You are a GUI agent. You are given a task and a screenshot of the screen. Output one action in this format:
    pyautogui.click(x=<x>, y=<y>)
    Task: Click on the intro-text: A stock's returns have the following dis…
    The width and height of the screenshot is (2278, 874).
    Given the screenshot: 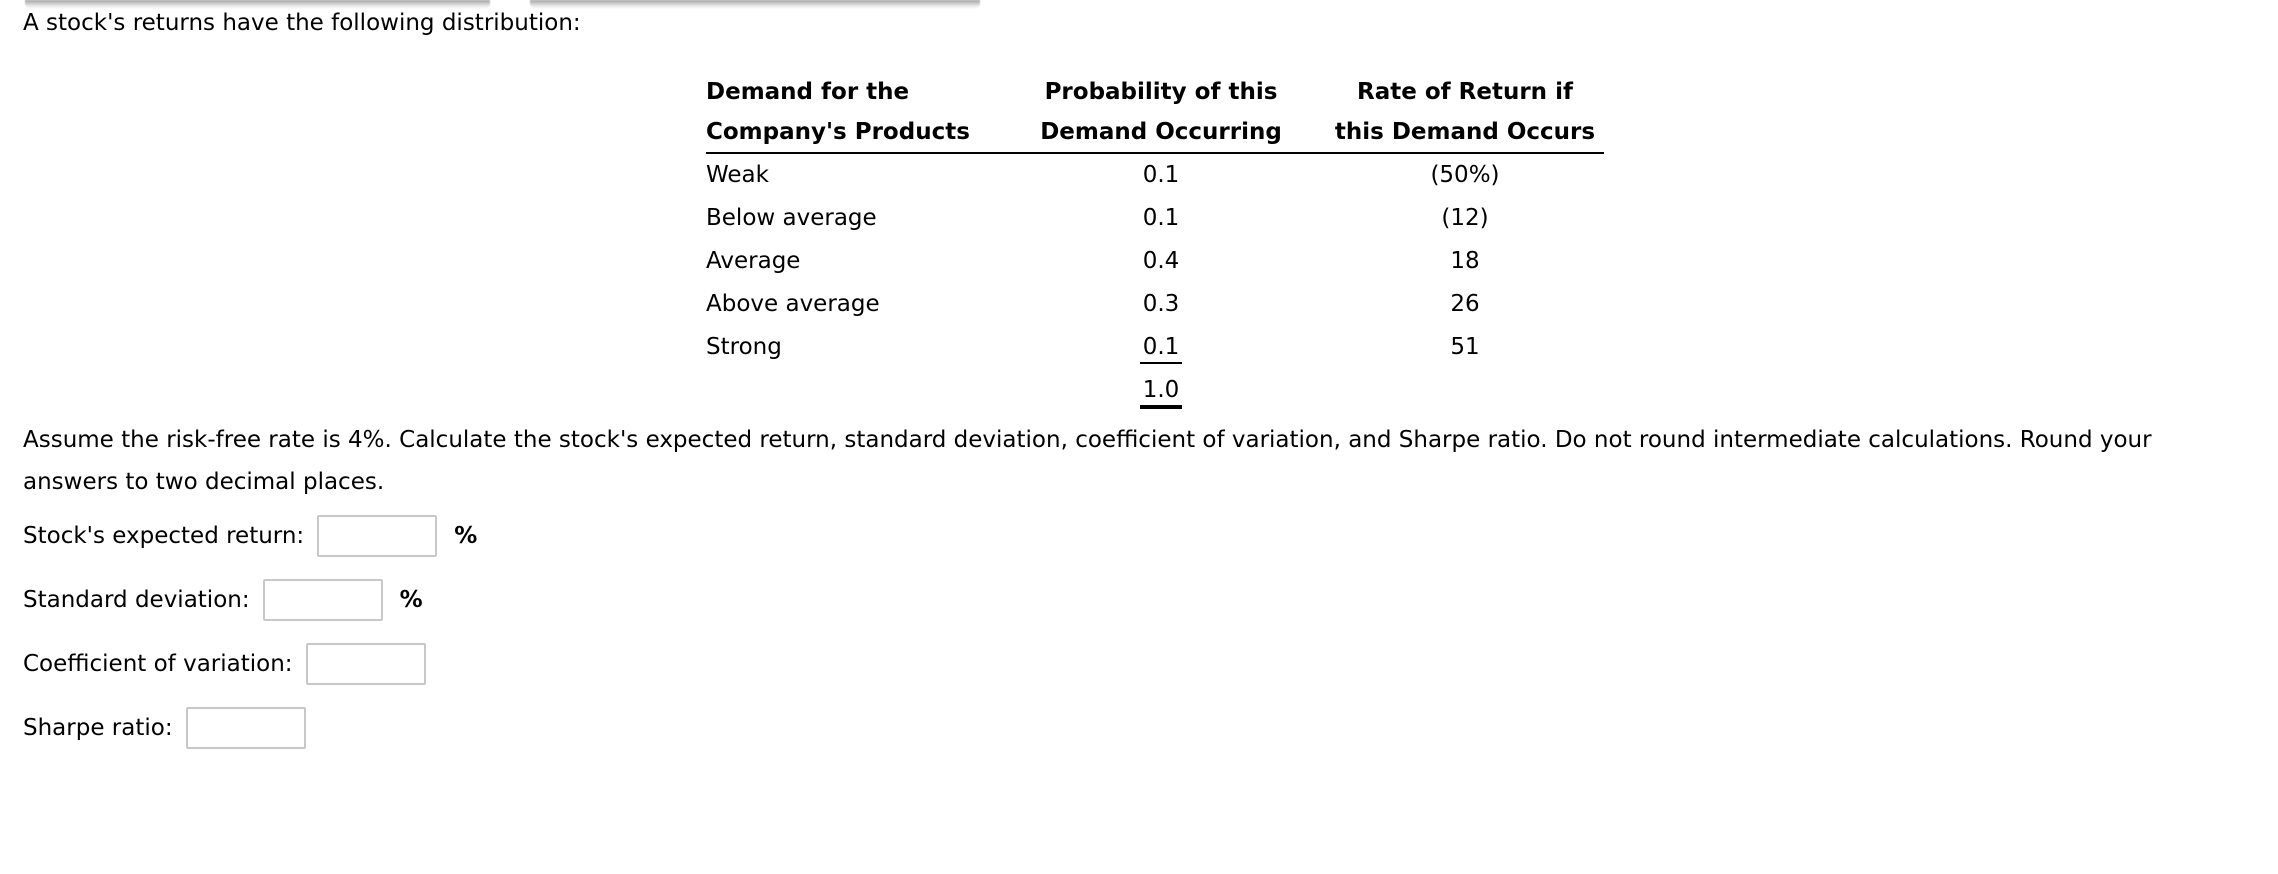 What is the action you would take?
    pyautogui.click(x=302, y=23)
    